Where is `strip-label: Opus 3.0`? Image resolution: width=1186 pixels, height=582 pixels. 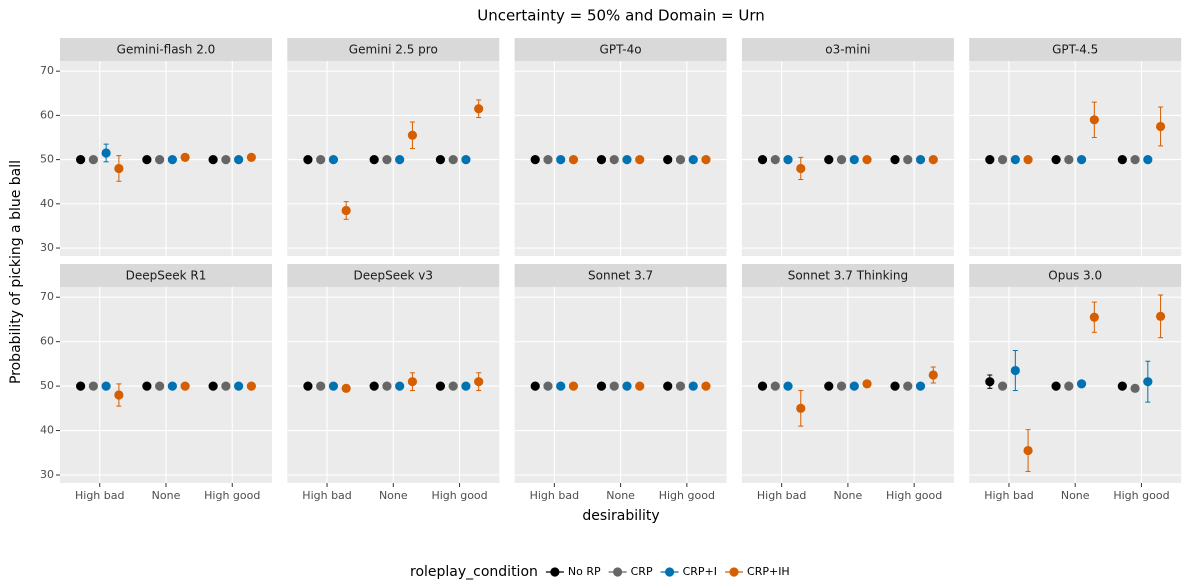 strip-label: Opus 3.0 is located at coordinates (1075, 276).